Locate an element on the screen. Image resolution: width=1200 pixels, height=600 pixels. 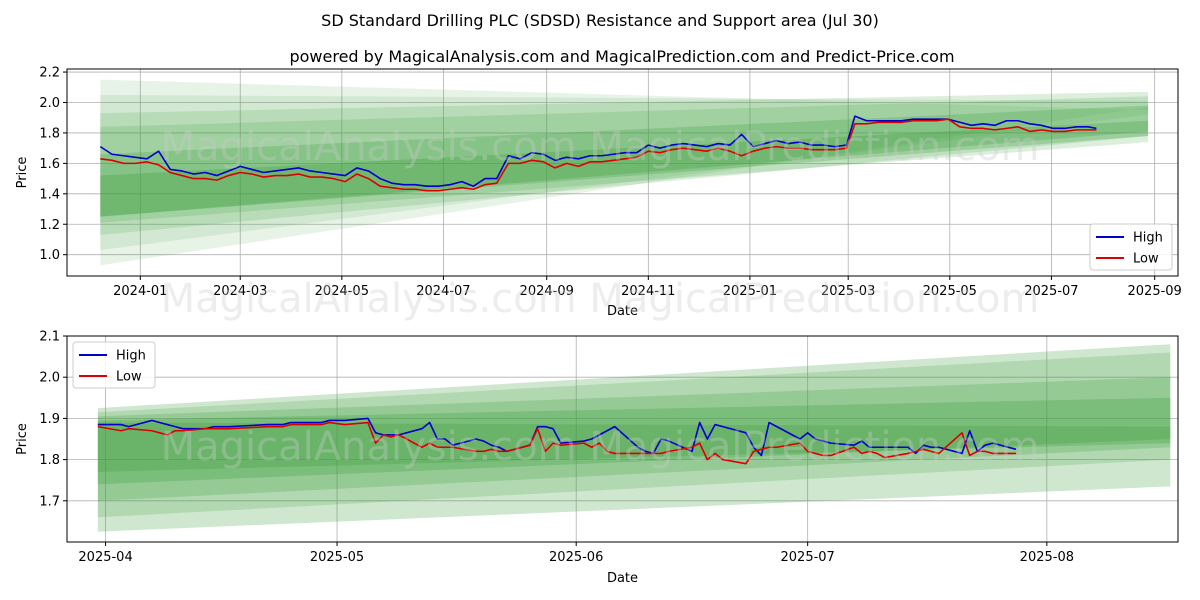
y-tick-label: 2.2 is located at coordinates (49, 73).